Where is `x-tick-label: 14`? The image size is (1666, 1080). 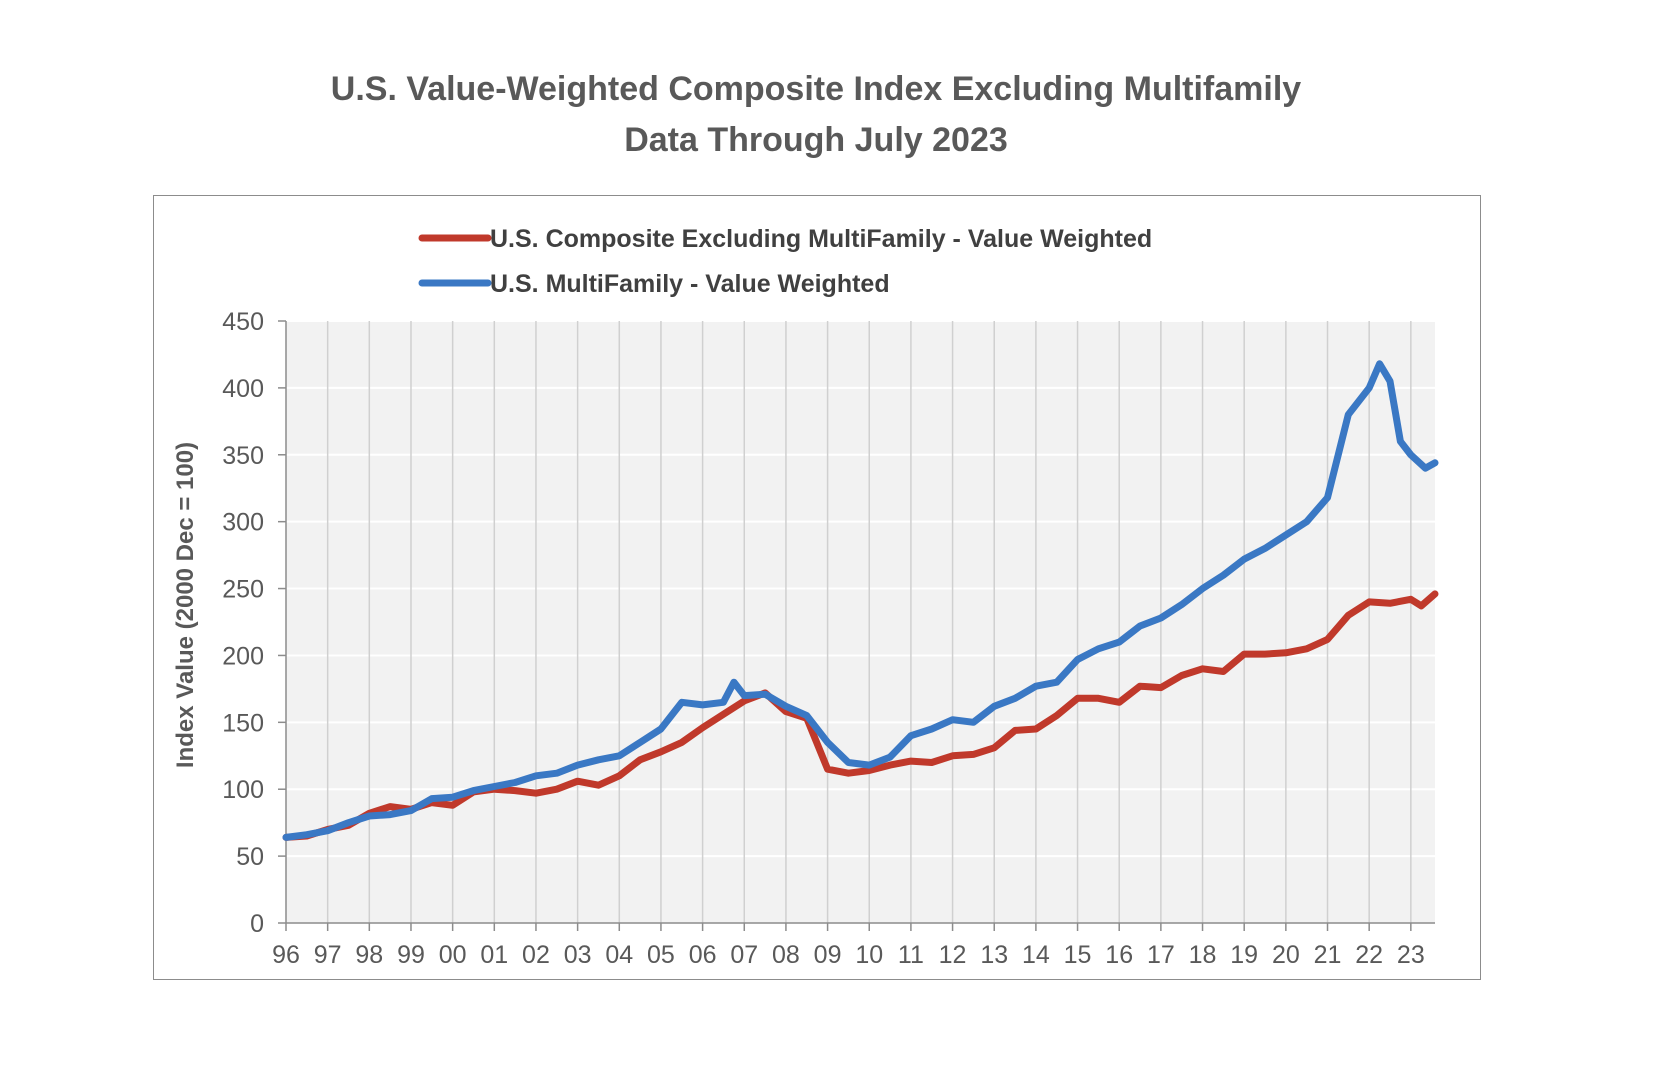
x-tick-label: 14 is located at coordinates (1036, 955).